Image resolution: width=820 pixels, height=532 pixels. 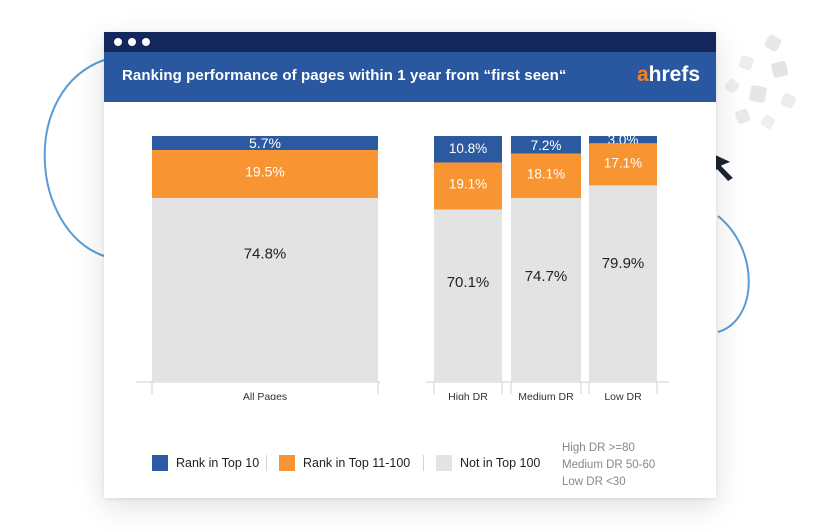 What do you see at coordinates (546, 395) in the screenshot?
I see `x-tick-label: Medium DR` at bounding box center [546, 395].